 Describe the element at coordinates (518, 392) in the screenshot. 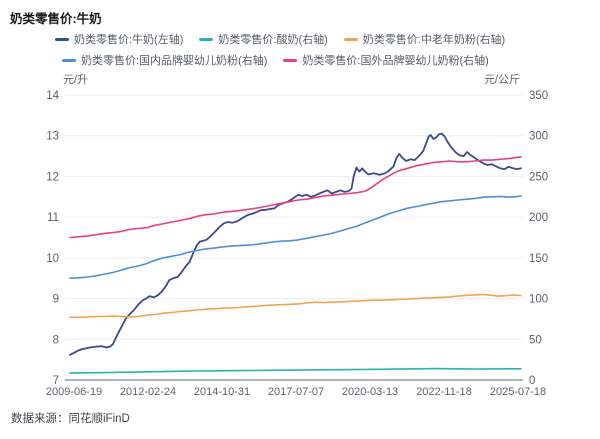

I see `x-tick-label: 2025-07-18` at that location.